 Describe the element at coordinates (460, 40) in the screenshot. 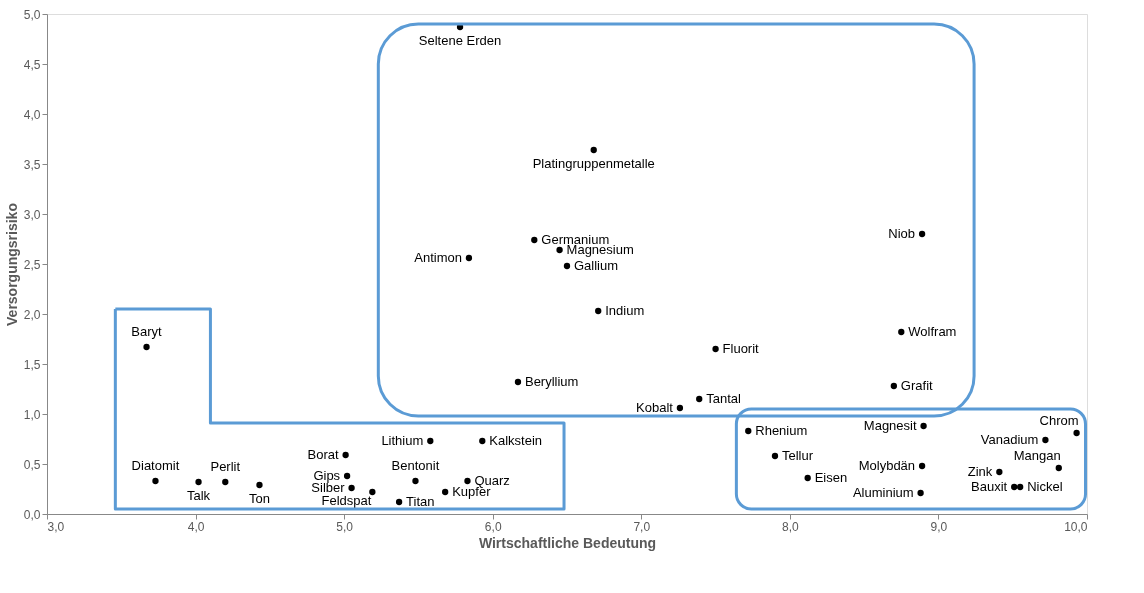

I see `annotation: Seltene Erden` at that location.